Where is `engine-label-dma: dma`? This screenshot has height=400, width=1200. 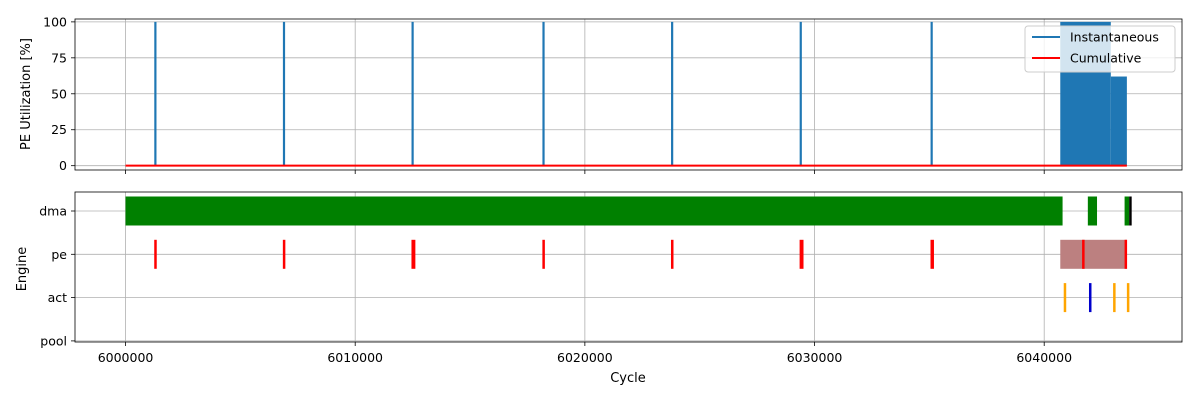
engine-label-dma: dma is located at coordinates (53, 211).